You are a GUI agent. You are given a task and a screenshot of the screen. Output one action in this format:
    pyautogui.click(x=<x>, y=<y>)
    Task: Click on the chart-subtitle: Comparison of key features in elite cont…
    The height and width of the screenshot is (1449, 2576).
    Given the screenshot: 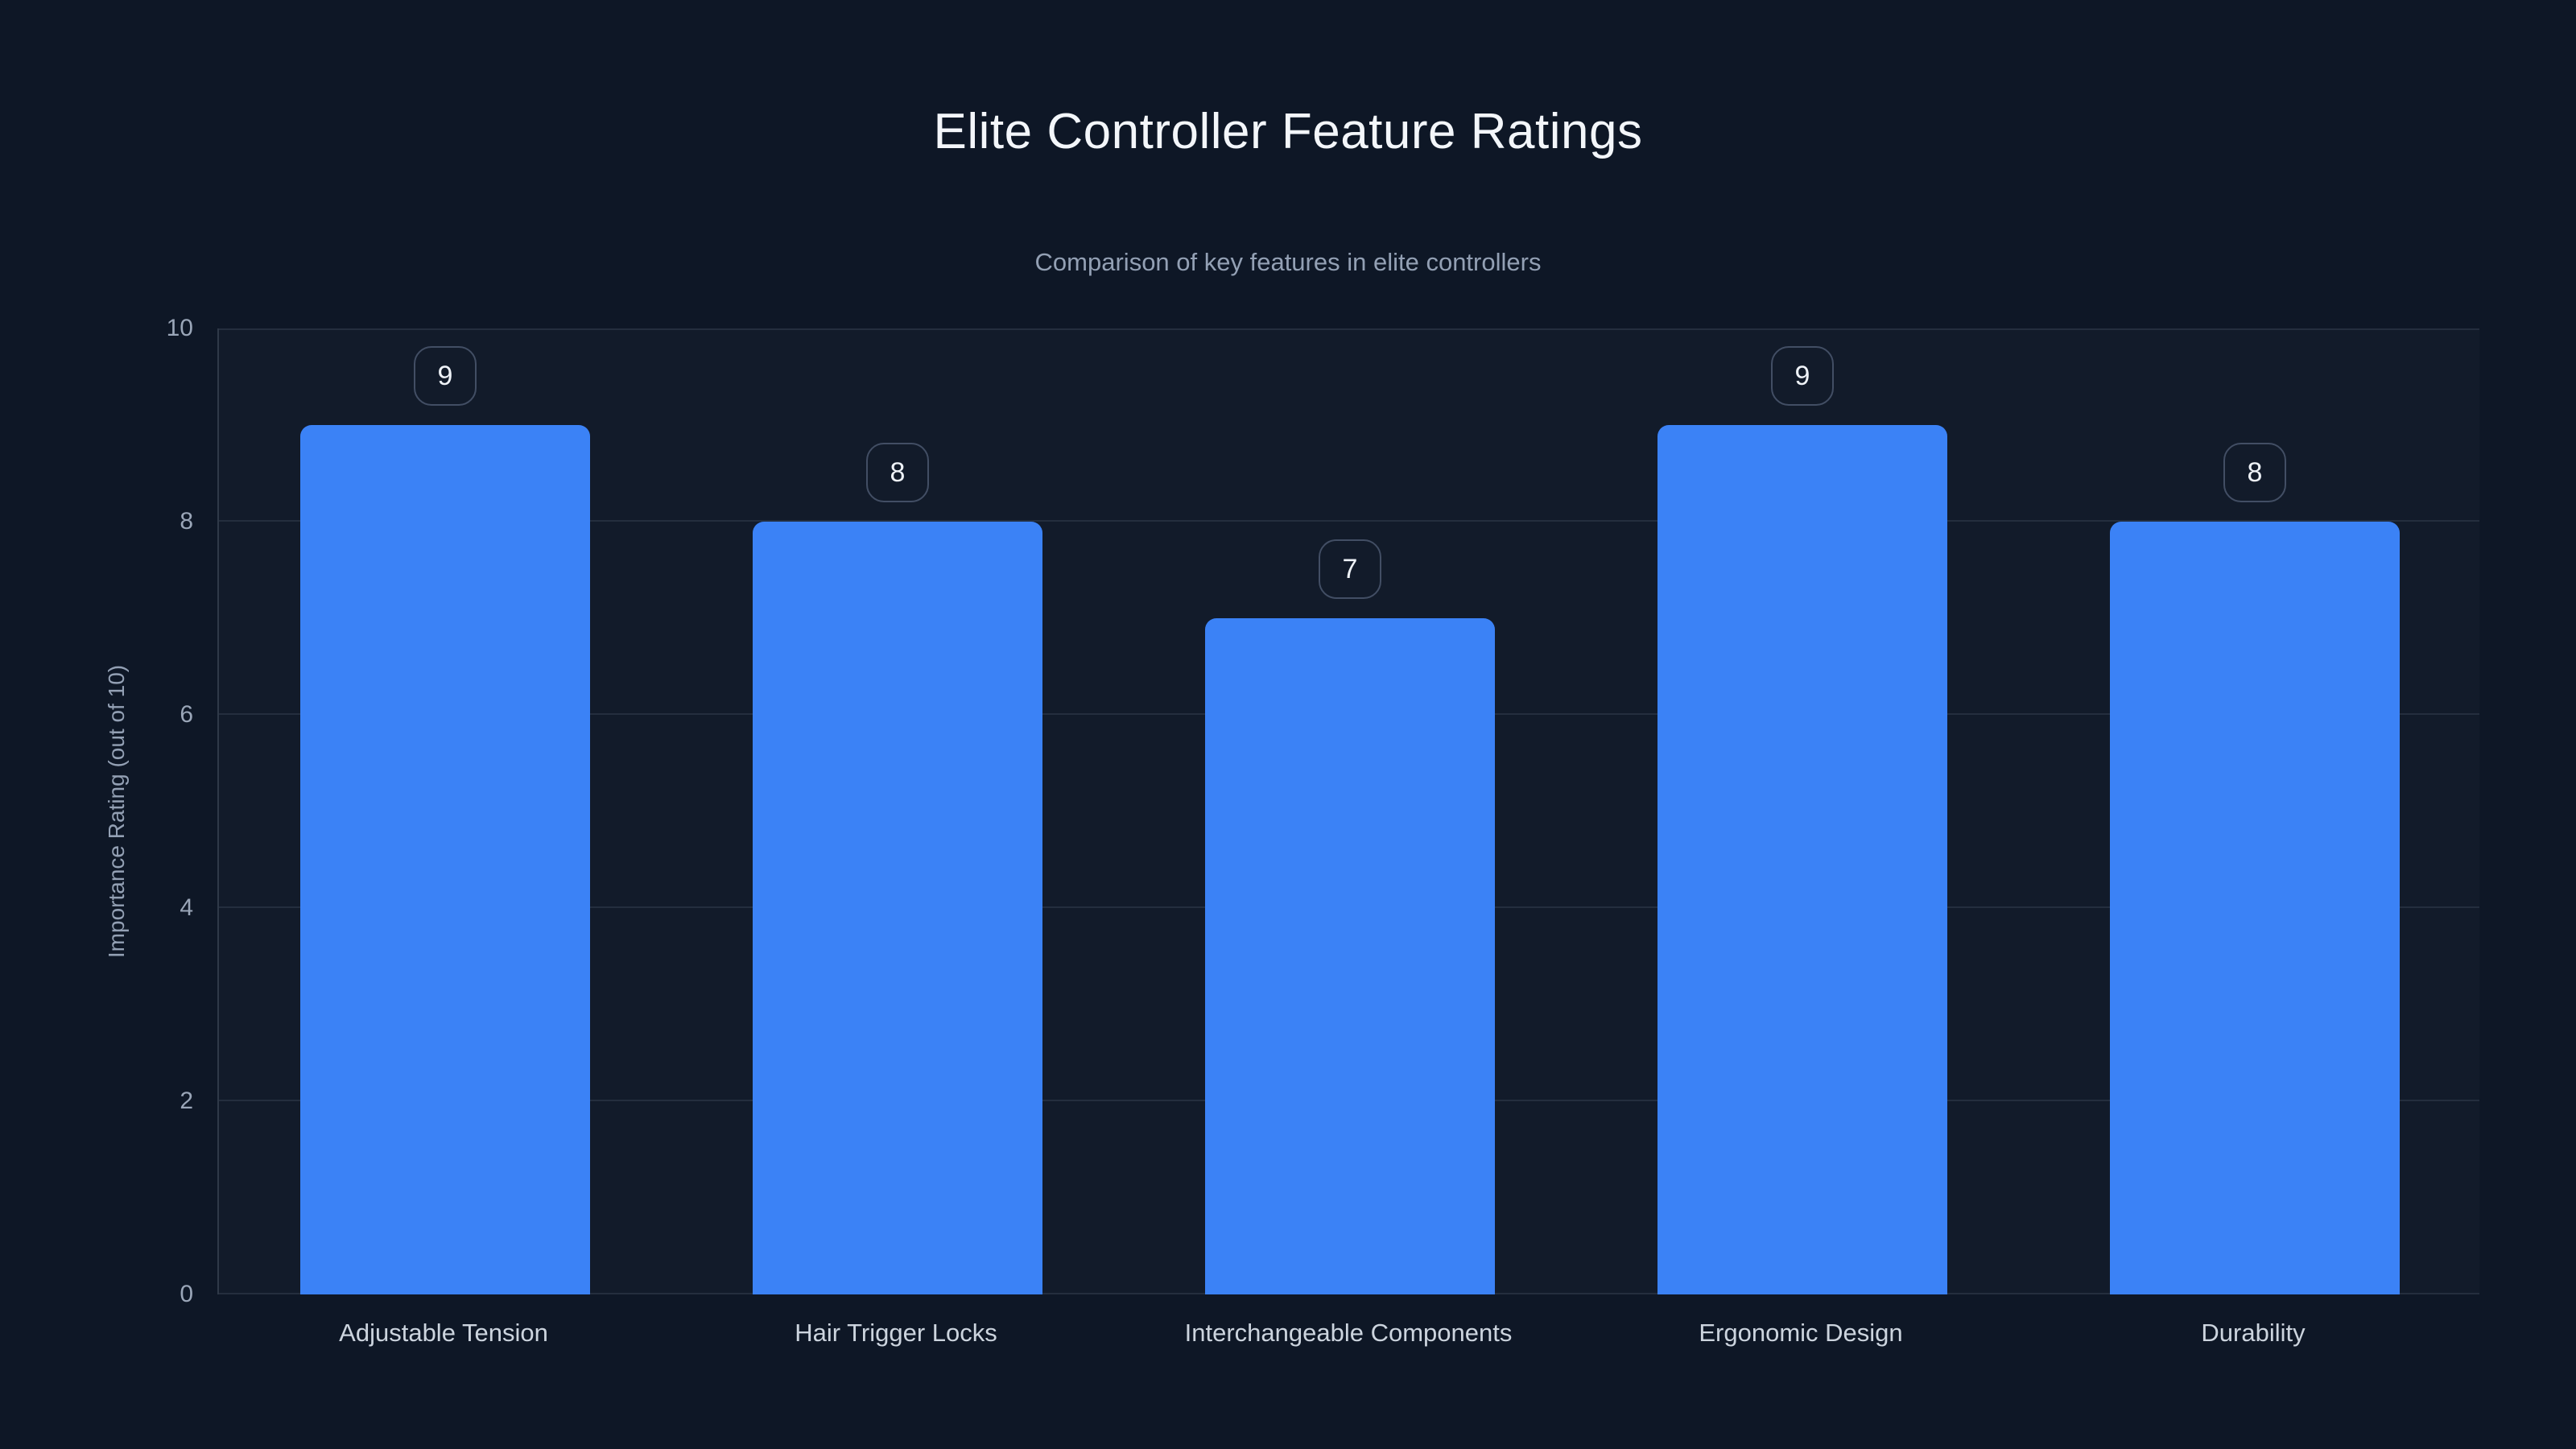 What is the action you would take?
    pyautogui.click(x=1288, y=262)
    